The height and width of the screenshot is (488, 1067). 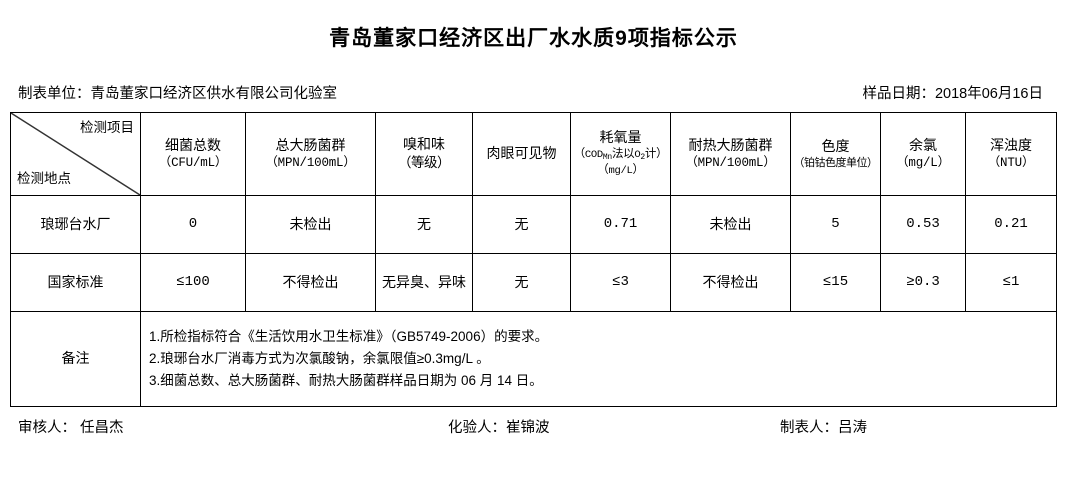 What do you see at coordinates (349, 337) in the screenshot?
I see `note-line: 1.所检指标符合《生活饮用水卫生标准》（GB5749-2006）的要求。` at bounding box center [349, 337].